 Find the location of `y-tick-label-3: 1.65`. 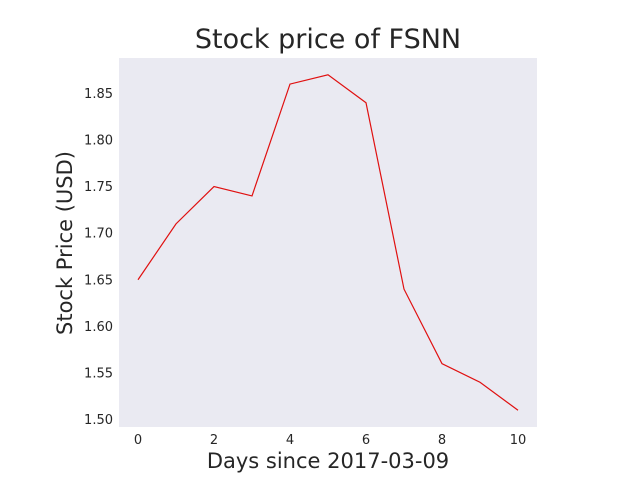

y-tick-label-3: 1.65 is located at coordinates (98, 280).